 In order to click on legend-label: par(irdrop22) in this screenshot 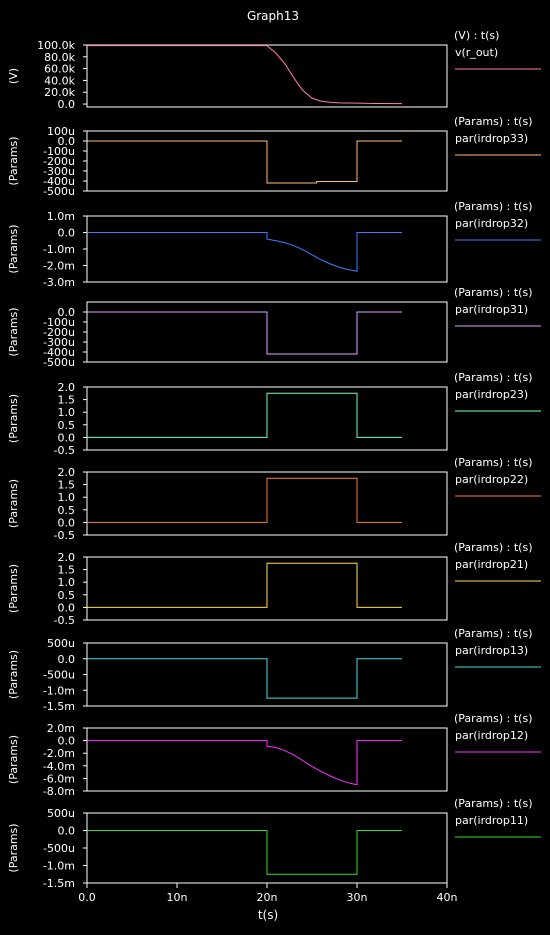, I will do `click(491, 479)`.